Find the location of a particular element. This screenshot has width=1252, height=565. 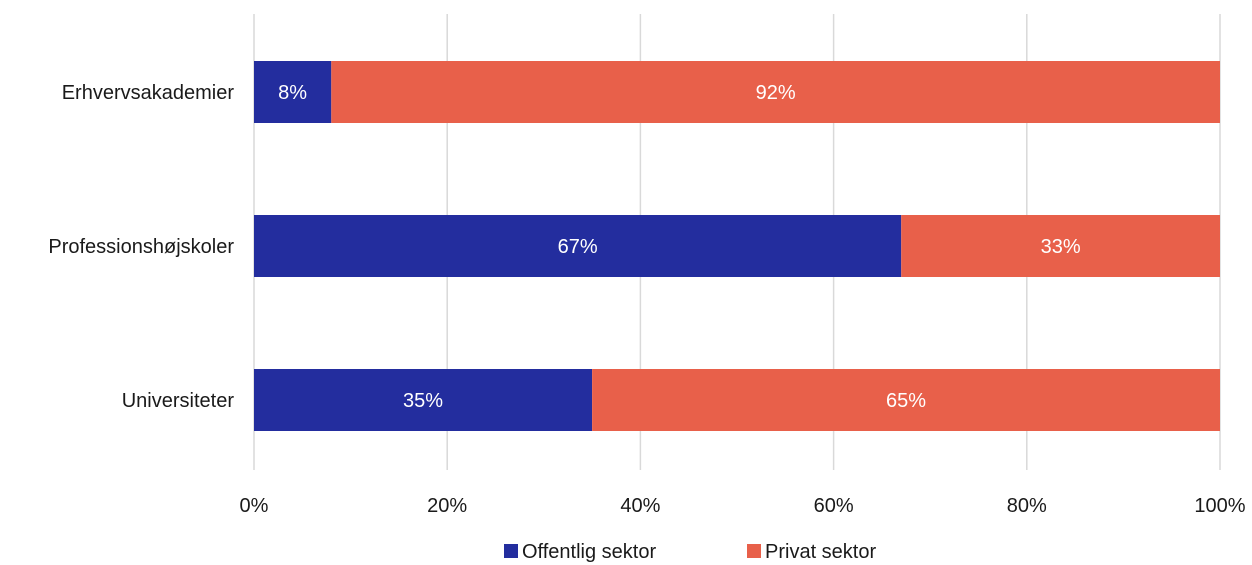

legend-item-offentlig: Offentlig sektor is located at coordinates (580, 552).